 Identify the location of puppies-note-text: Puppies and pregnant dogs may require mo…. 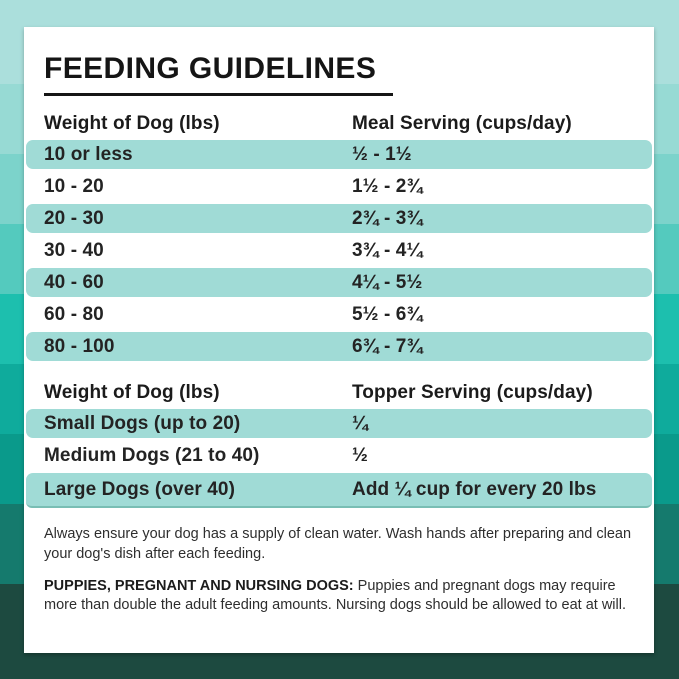
(335, 595).